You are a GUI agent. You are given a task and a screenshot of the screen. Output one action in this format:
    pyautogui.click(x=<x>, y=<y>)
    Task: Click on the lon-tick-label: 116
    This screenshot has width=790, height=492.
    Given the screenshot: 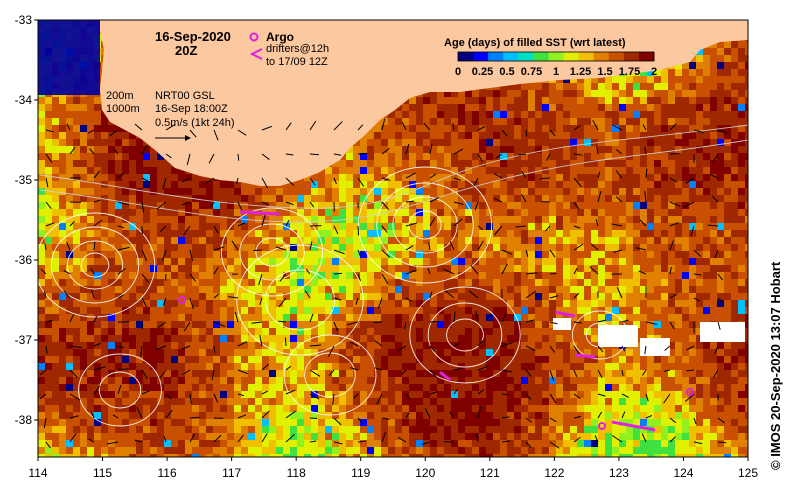 What is the action you would take?
    pyautogui.click(x=167, y=473)
    